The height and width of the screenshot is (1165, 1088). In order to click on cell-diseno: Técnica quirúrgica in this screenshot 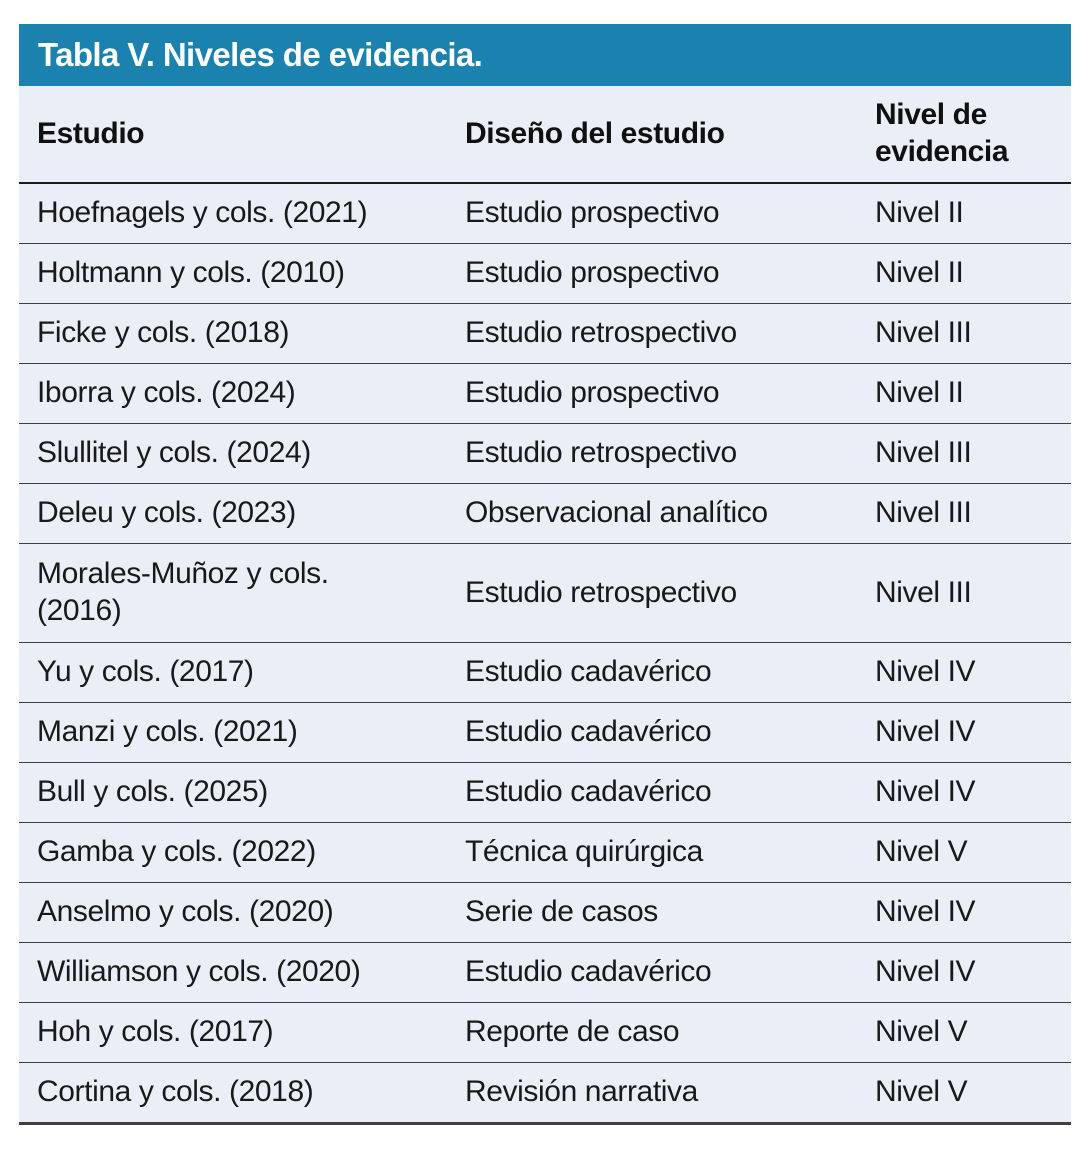, I will do `click(584, 852)`.